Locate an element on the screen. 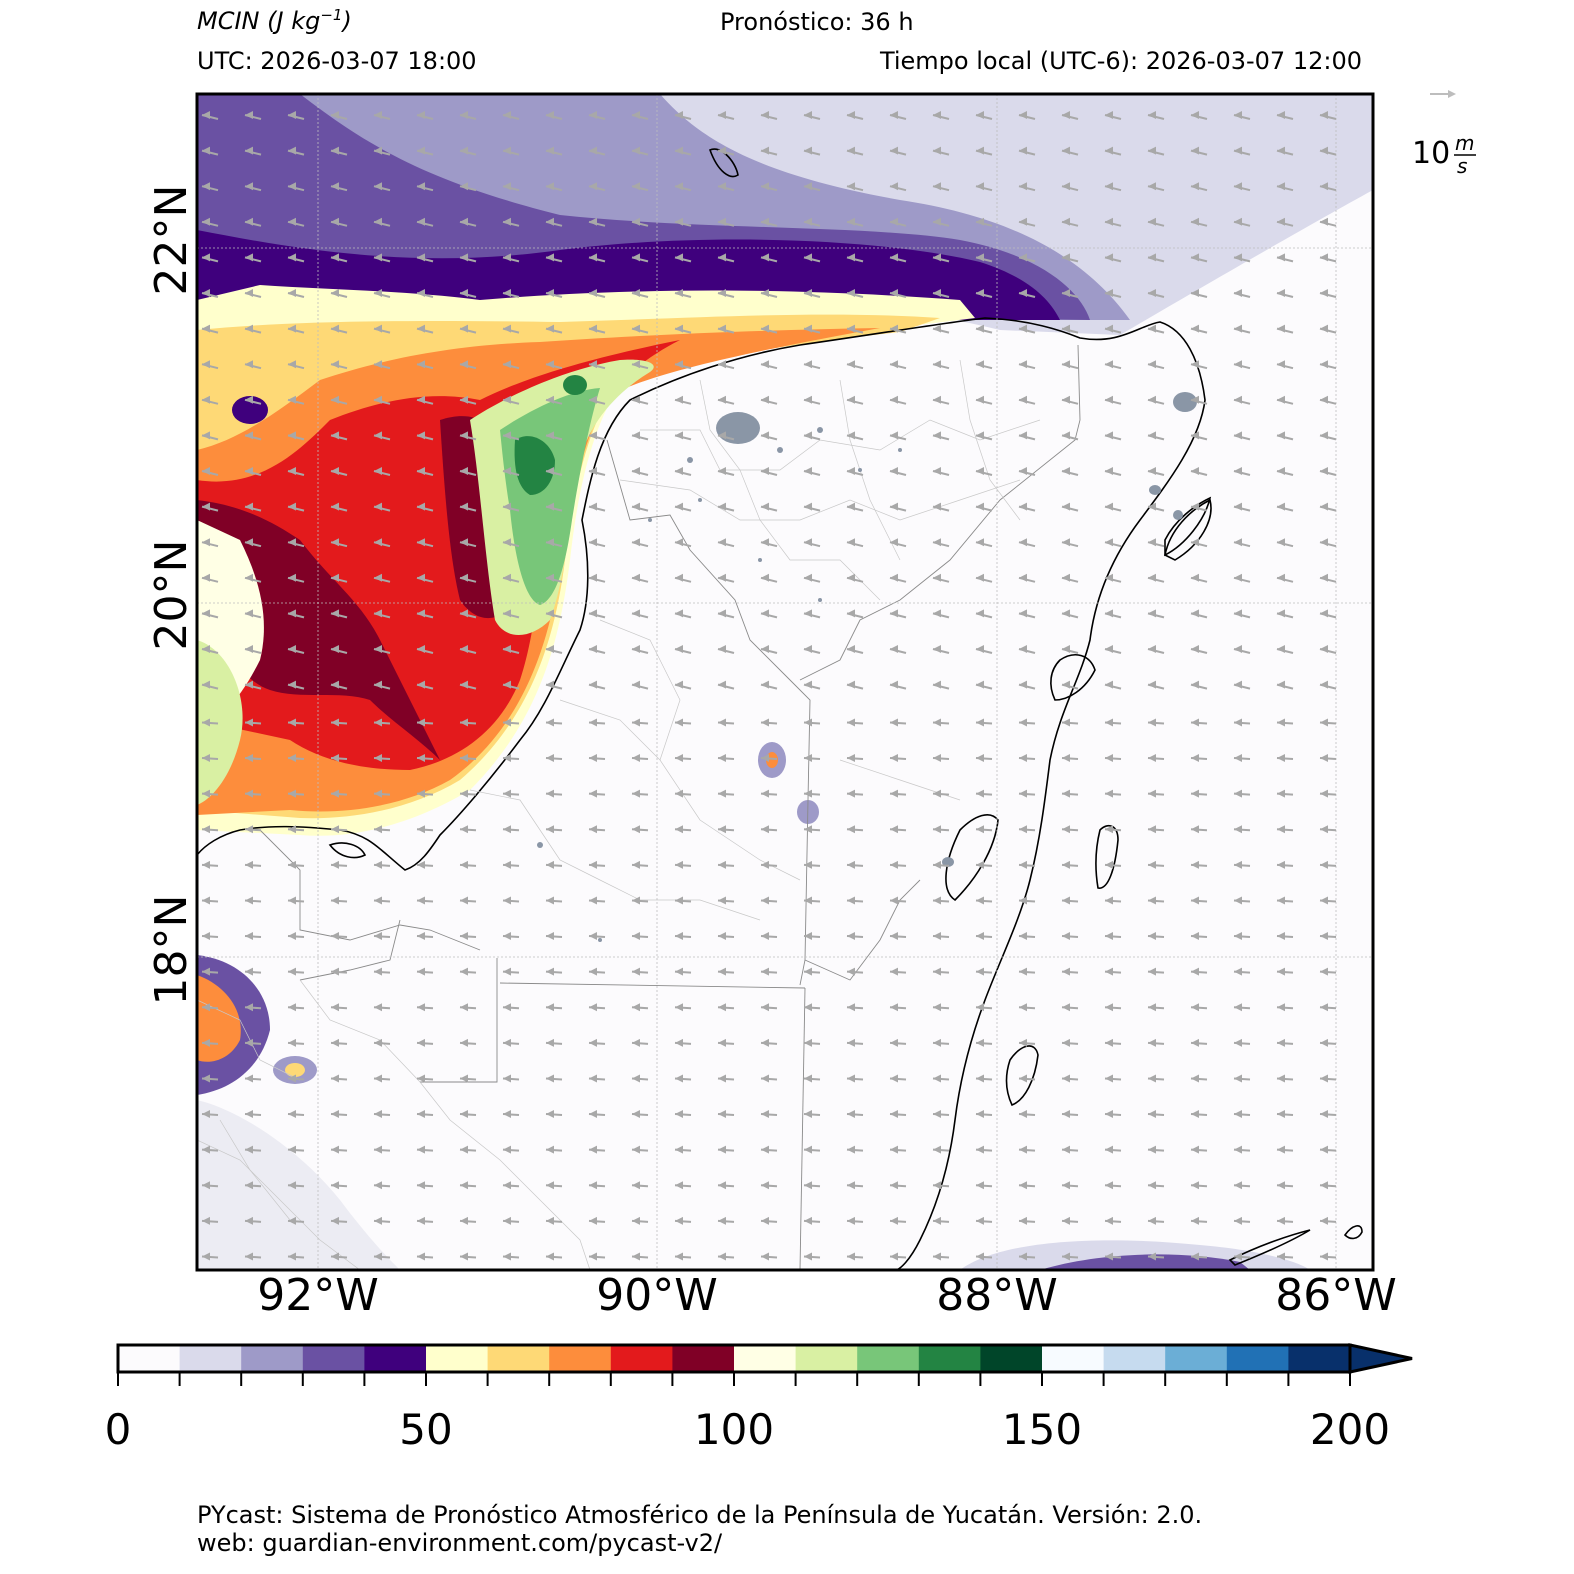  lon-label-90w: 90°W is located at coordinates (657, 1295).